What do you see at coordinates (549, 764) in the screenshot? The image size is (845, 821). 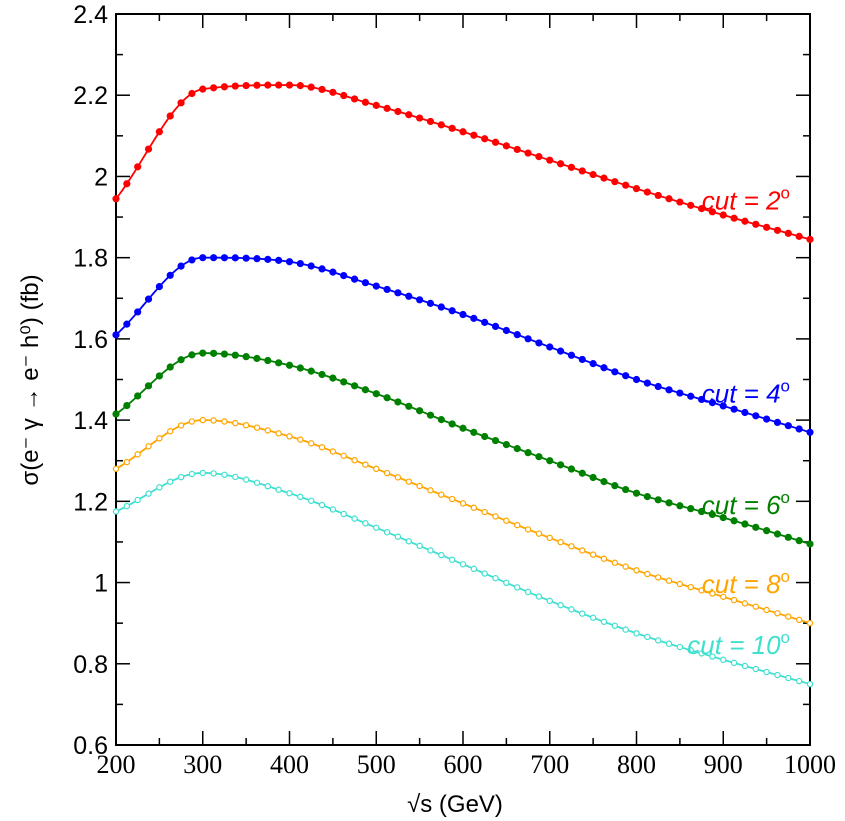 I see `x-tick-label: 700` at bounding box center [549, 764].